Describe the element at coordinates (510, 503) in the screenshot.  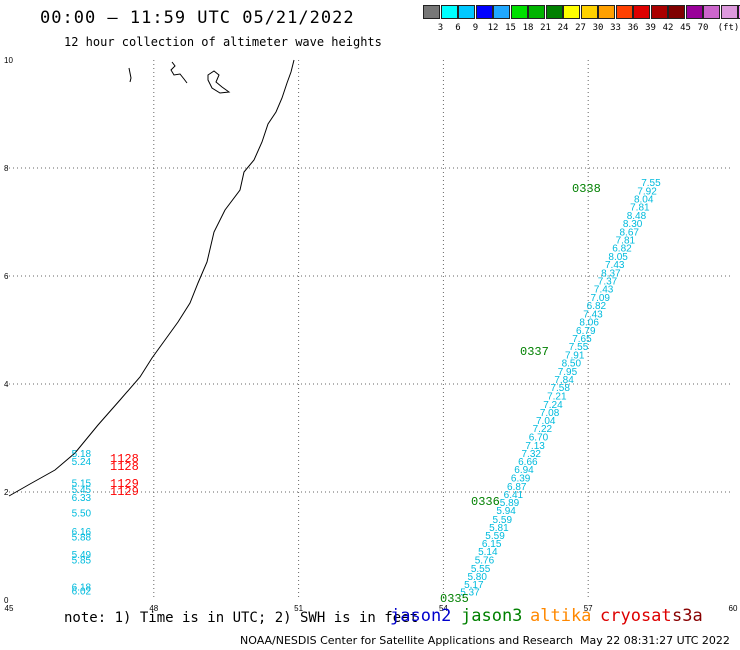
I see `swh-value-label: 5.89` at that location.